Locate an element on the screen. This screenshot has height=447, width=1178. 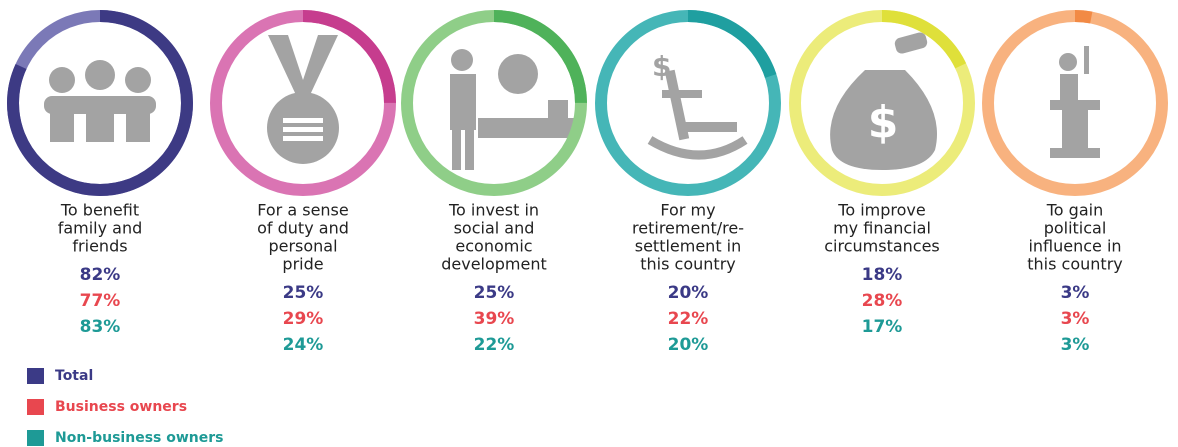
category-label: family and is located at coordinates (100, 228).